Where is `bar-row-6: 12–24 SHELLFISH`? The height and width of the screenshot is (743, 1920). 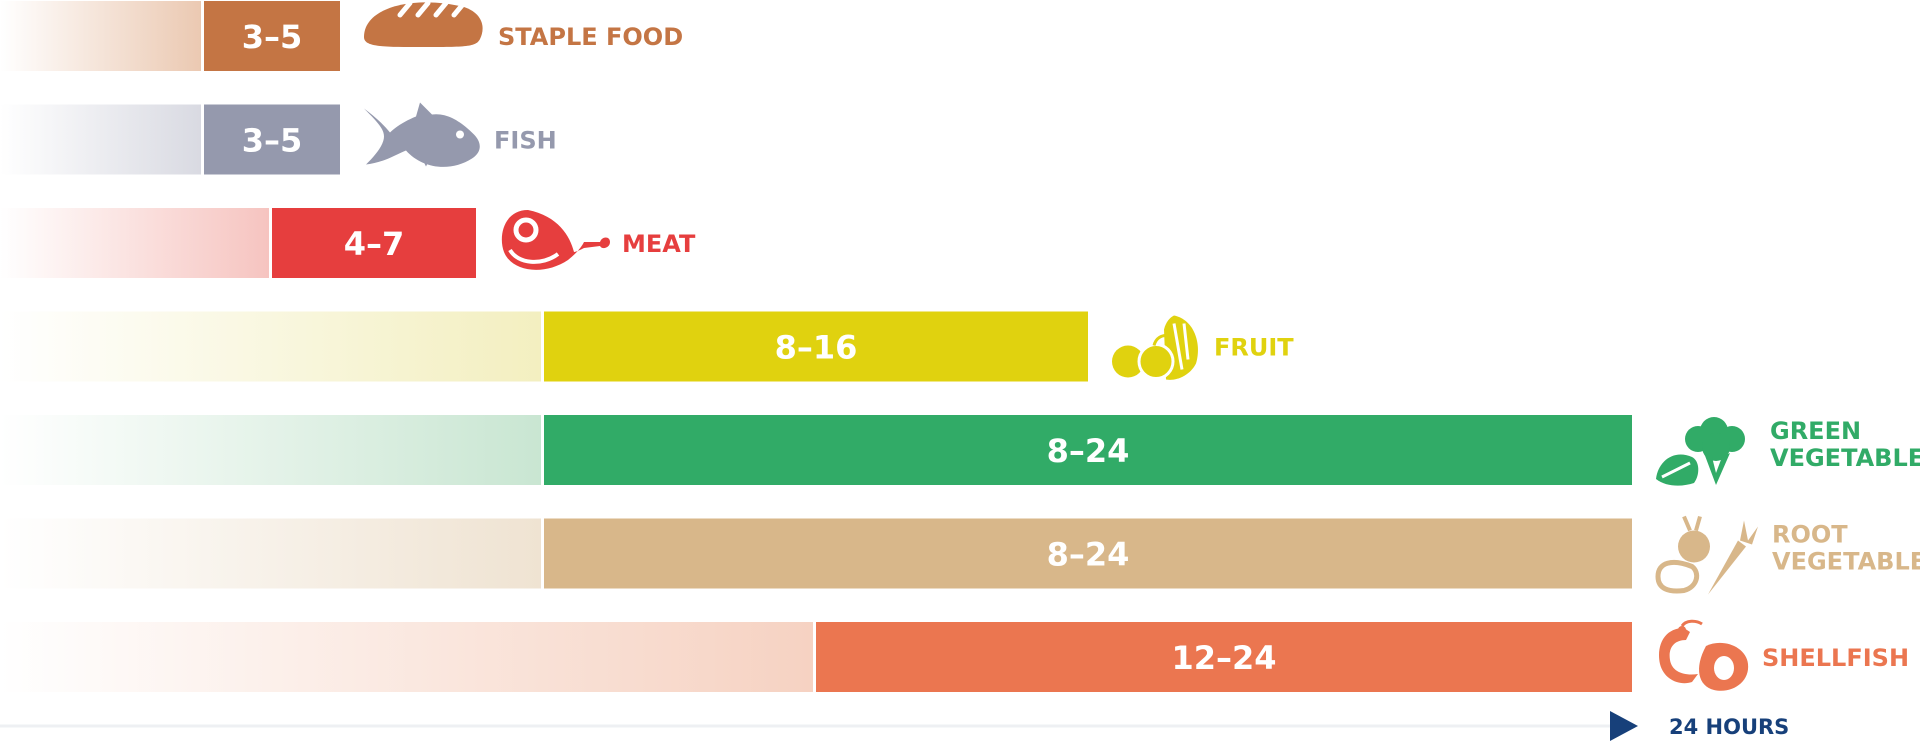 bar-row-6: 12–24 SHELLFISH is located at coordinates (954, 655).